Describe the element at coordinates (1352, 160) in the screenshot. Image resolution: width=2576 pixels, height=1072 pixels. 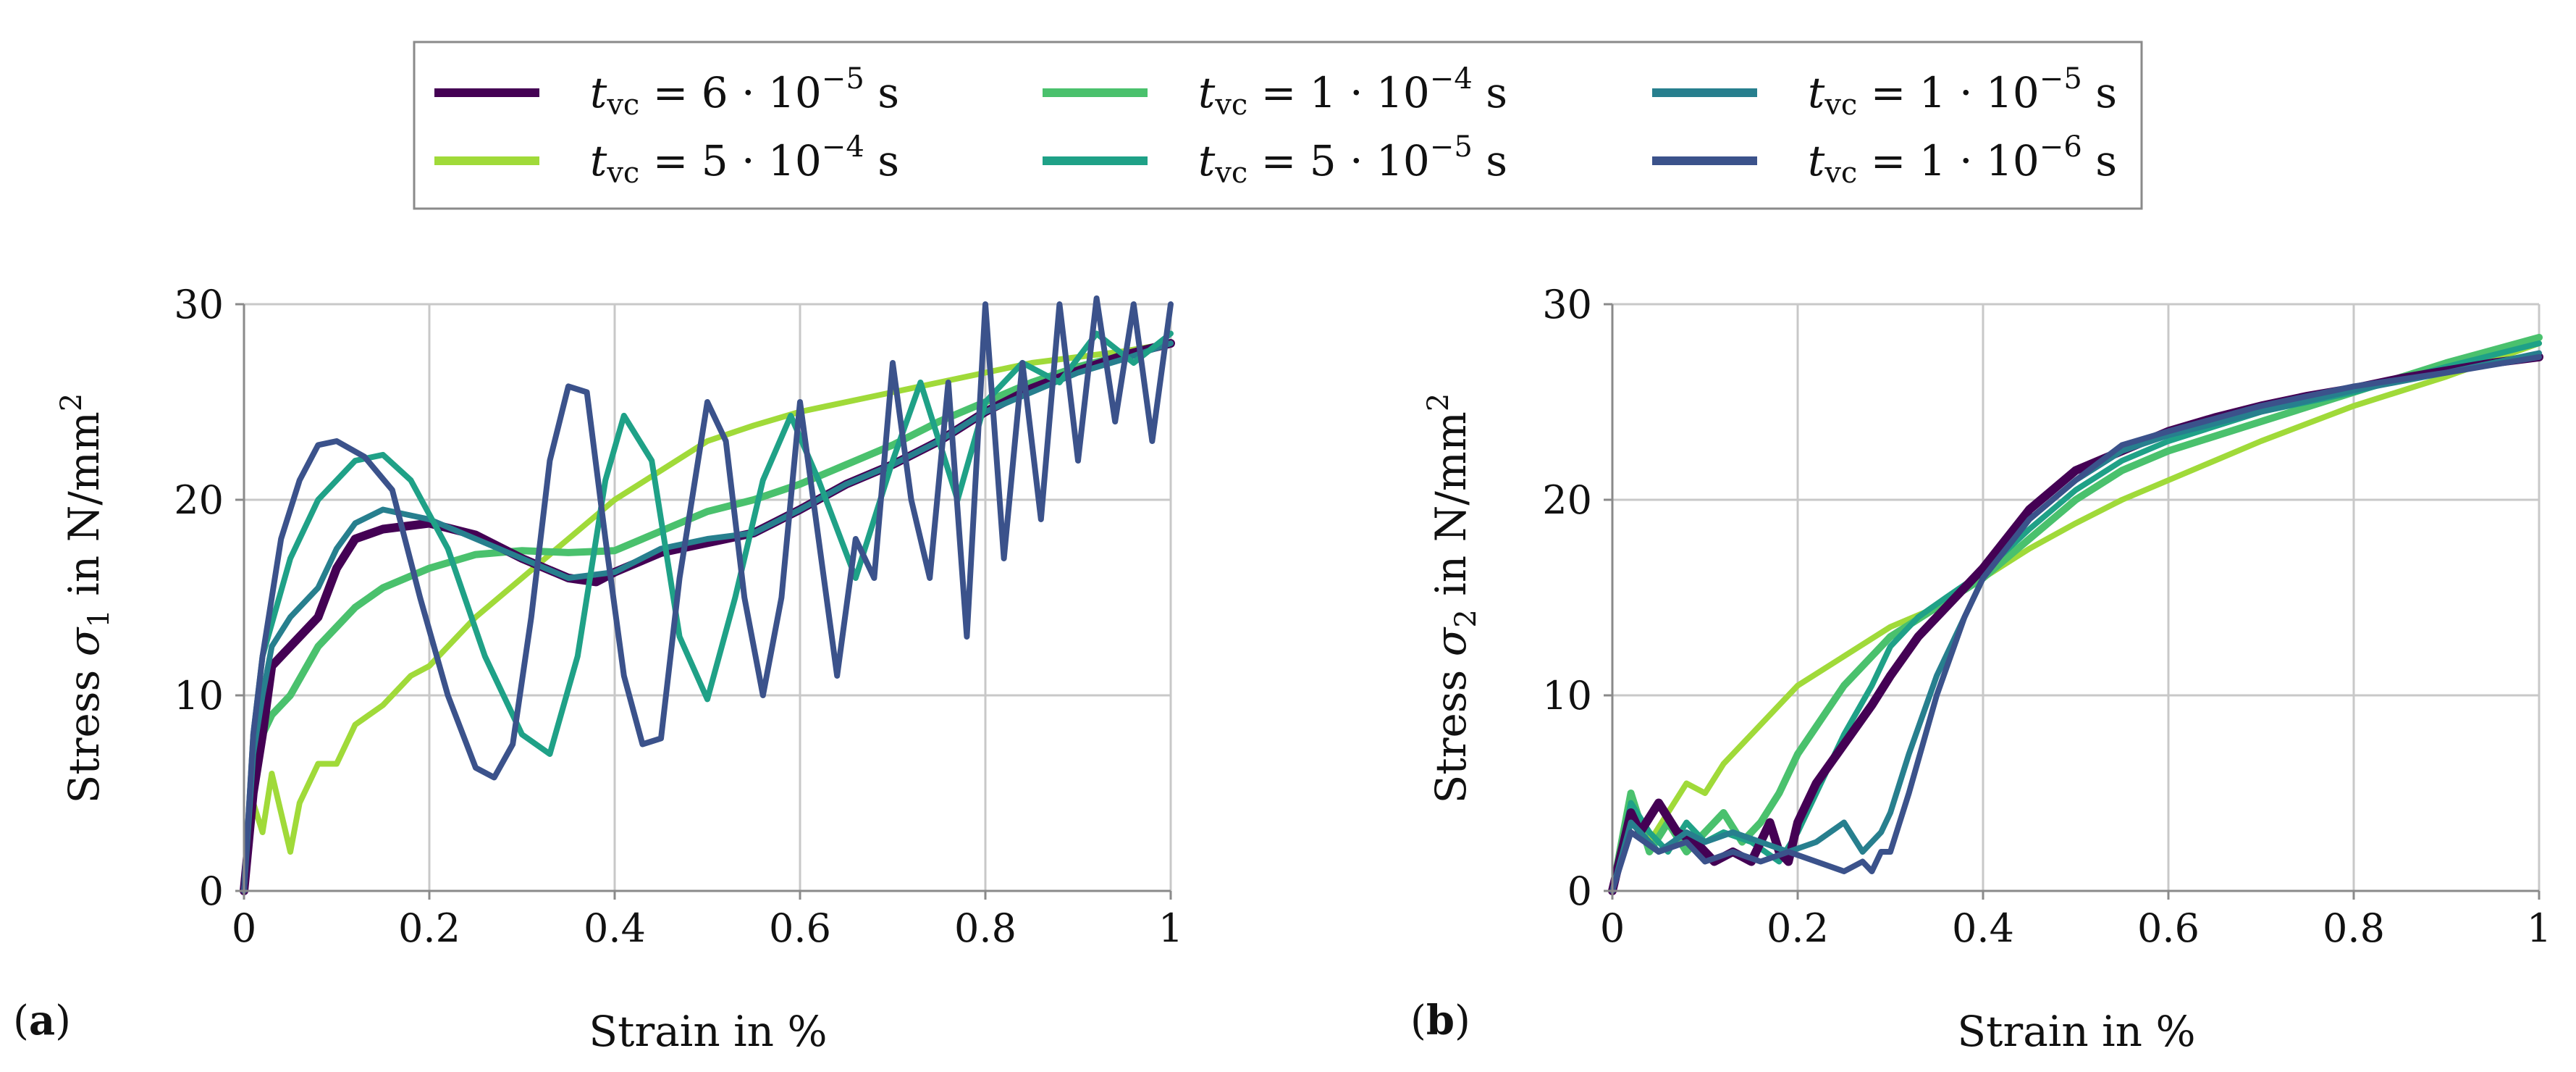
I see `legend-label: tvc = 5 · 10−5 s` at that location.